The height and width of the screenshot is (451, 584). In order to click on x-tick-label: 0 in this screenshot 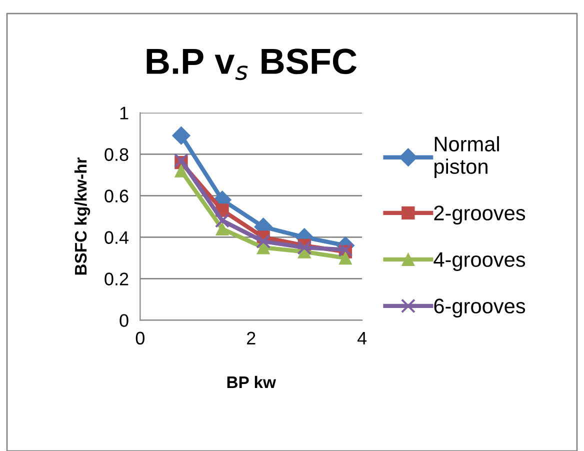, I will do `click(140, 338)`.